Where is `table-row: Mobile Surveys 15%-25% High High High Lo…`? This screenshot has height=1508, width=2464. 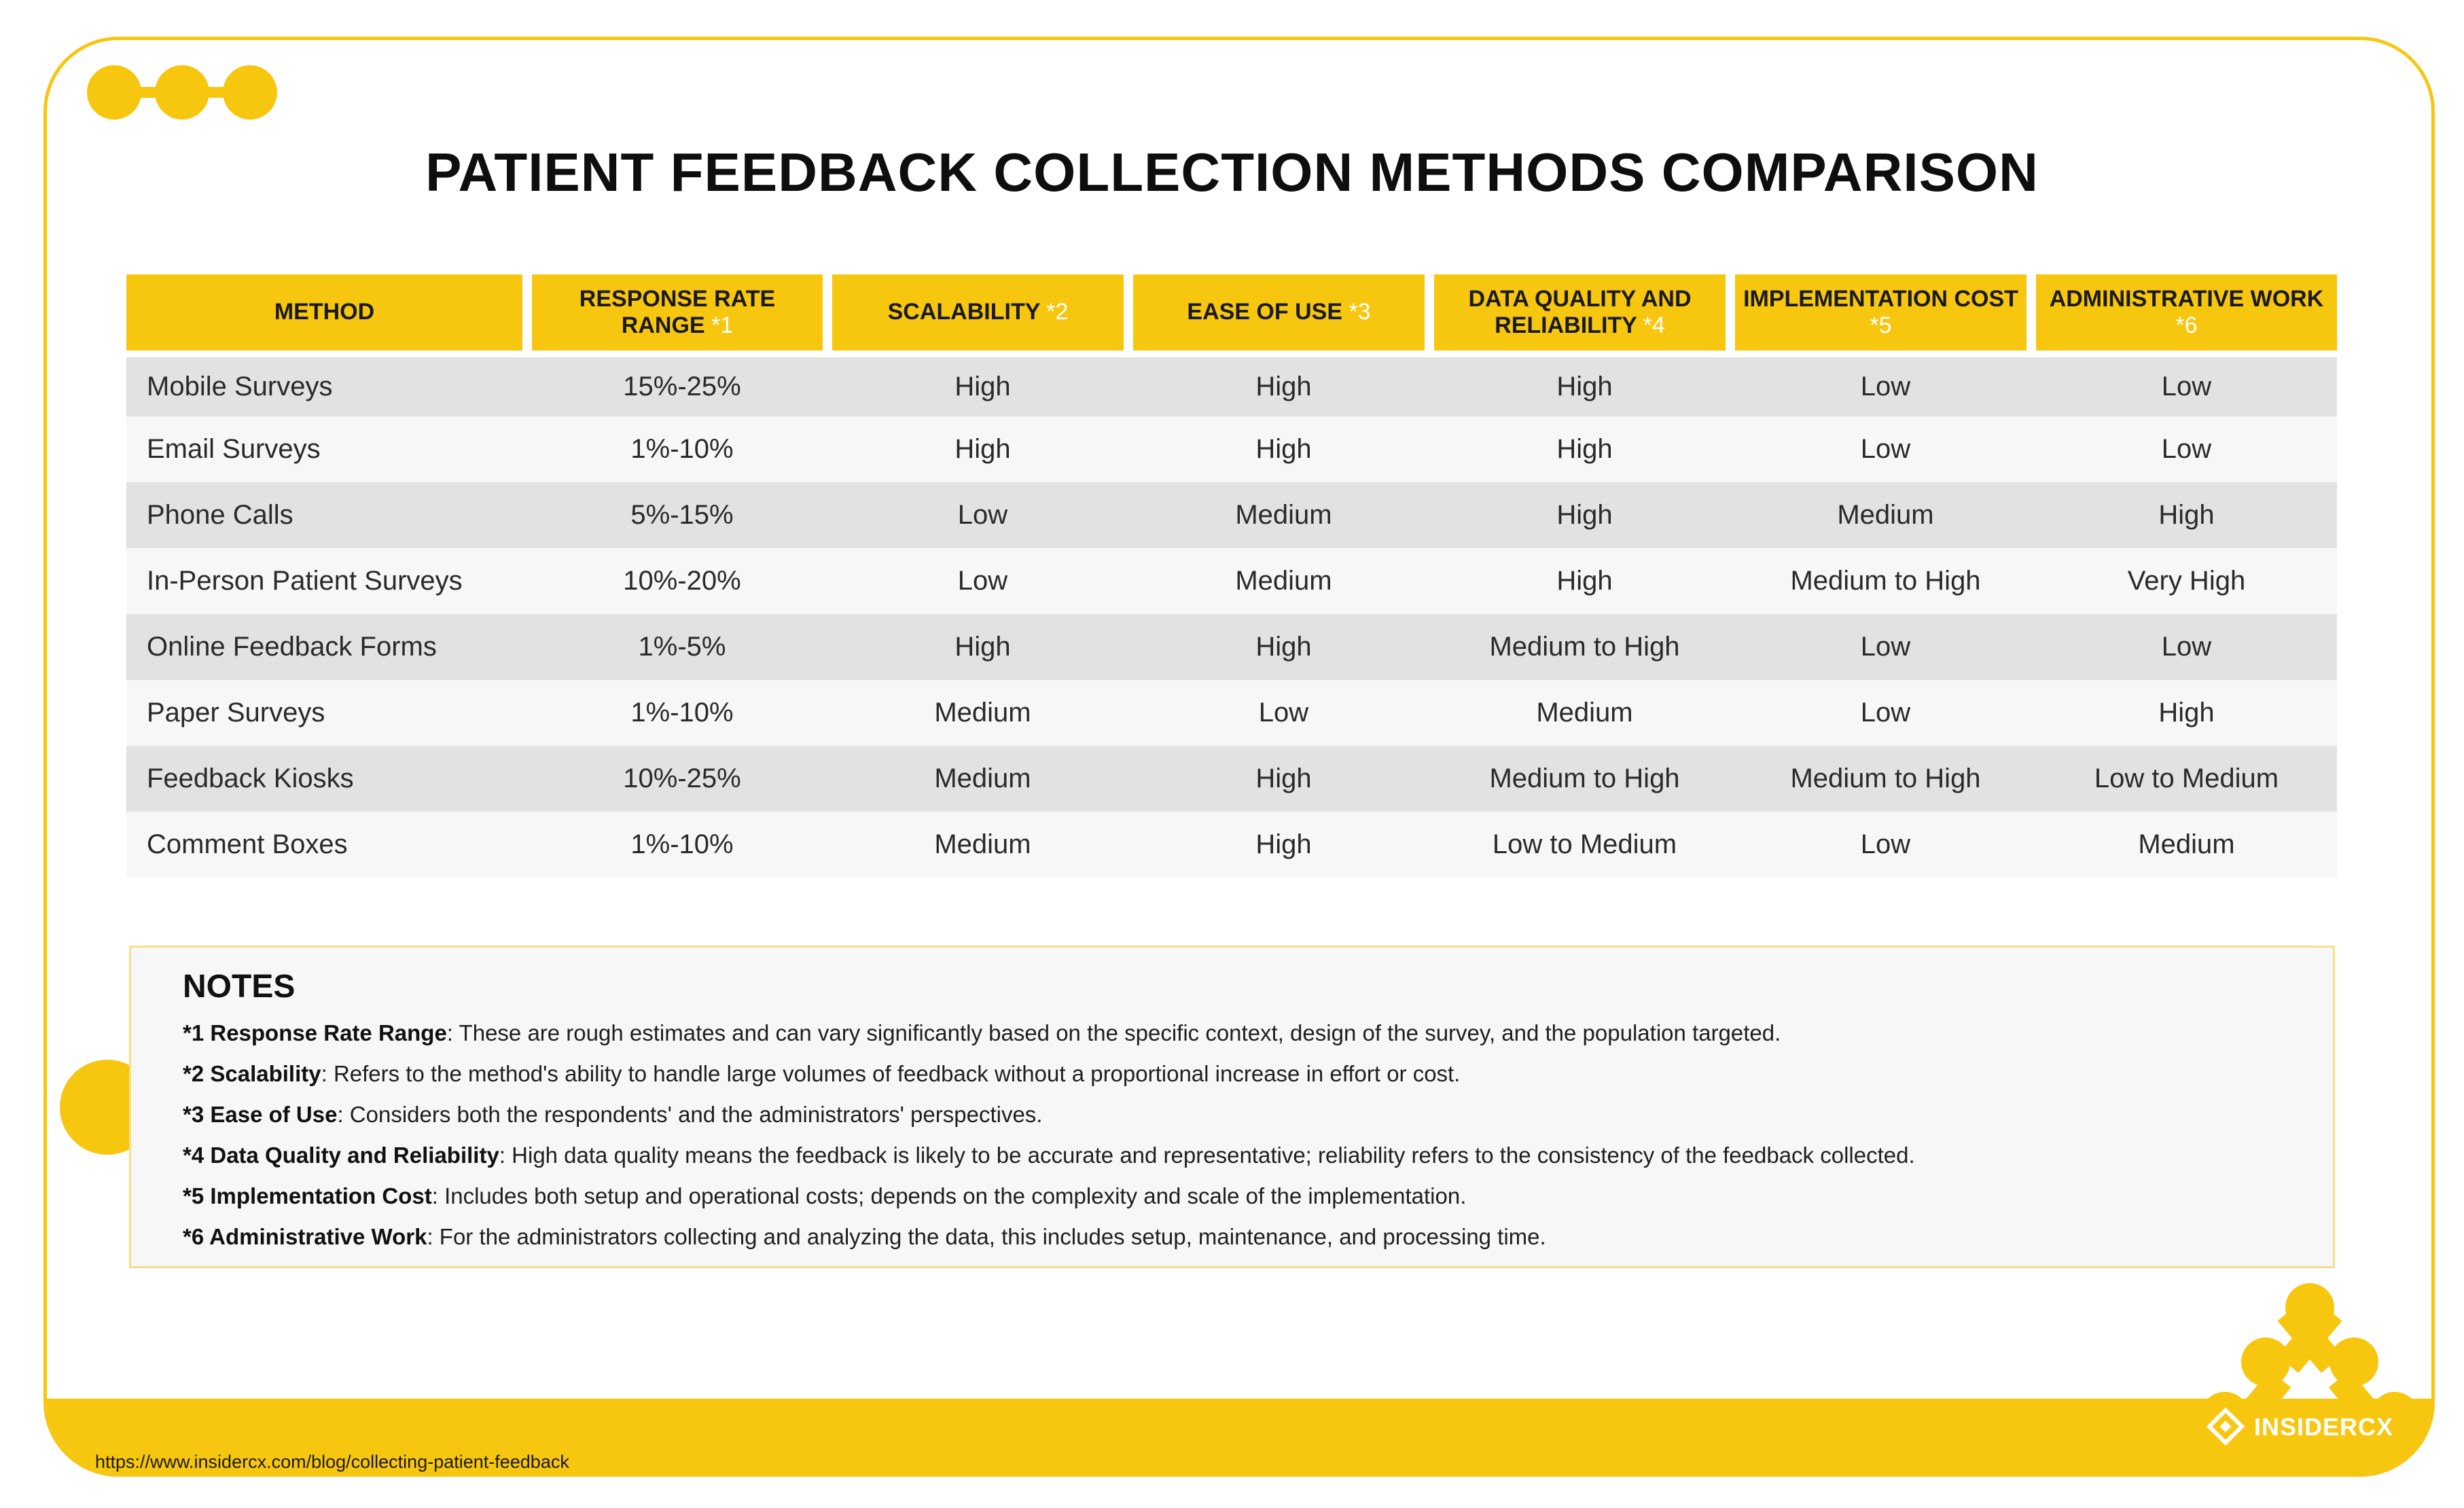
table-row: Mobile Surveys 15%-25% High High High Lo… is located at coordinates (1231, 383).